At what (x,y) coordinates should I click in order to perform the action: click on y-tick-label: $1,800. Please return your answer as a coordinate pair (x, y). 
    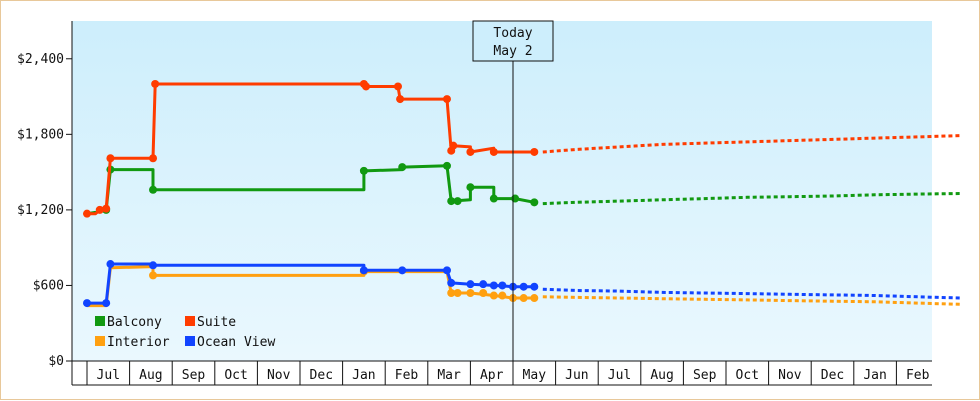
    Looking at the image, I should click on (40, 134).